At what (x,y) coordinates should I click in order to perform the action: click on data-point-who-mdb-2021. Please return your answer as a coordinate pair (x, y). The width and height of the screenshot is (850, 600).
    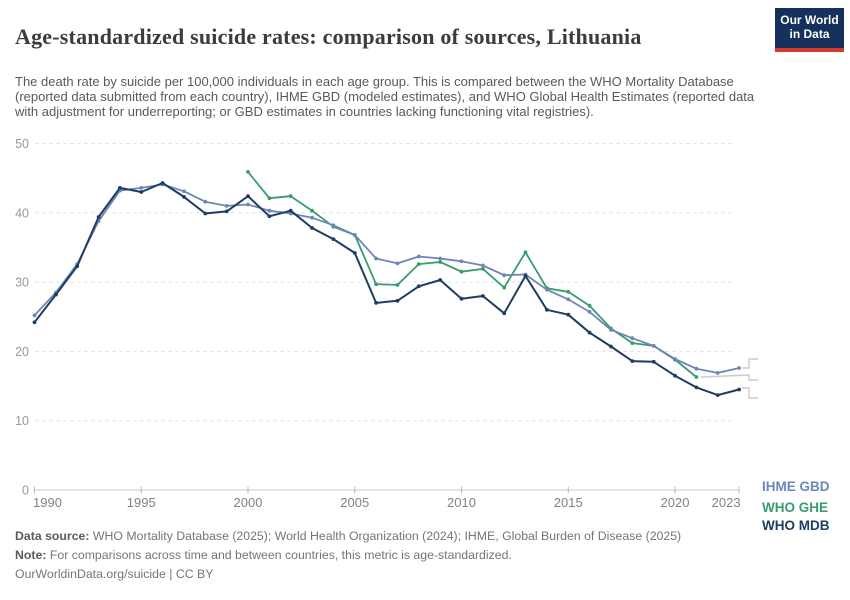
    Looking at the image, I should click on (696, 387).